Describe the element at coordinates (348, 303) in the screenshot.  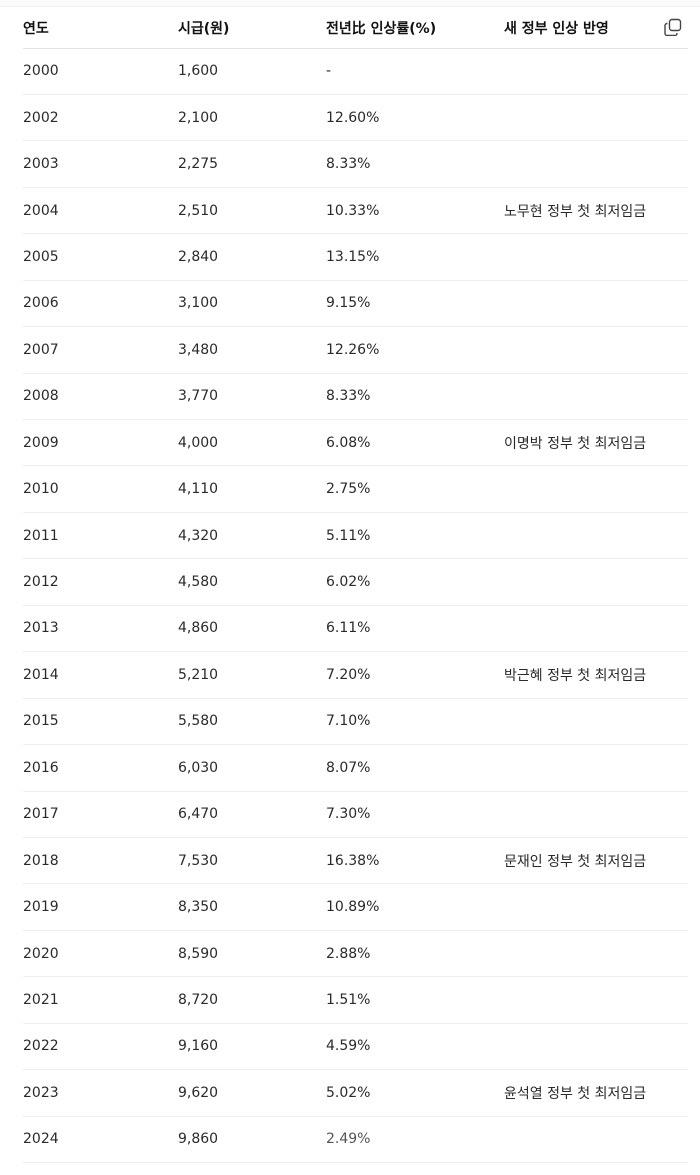
I see `rate-cell: 9.15%` at that location.